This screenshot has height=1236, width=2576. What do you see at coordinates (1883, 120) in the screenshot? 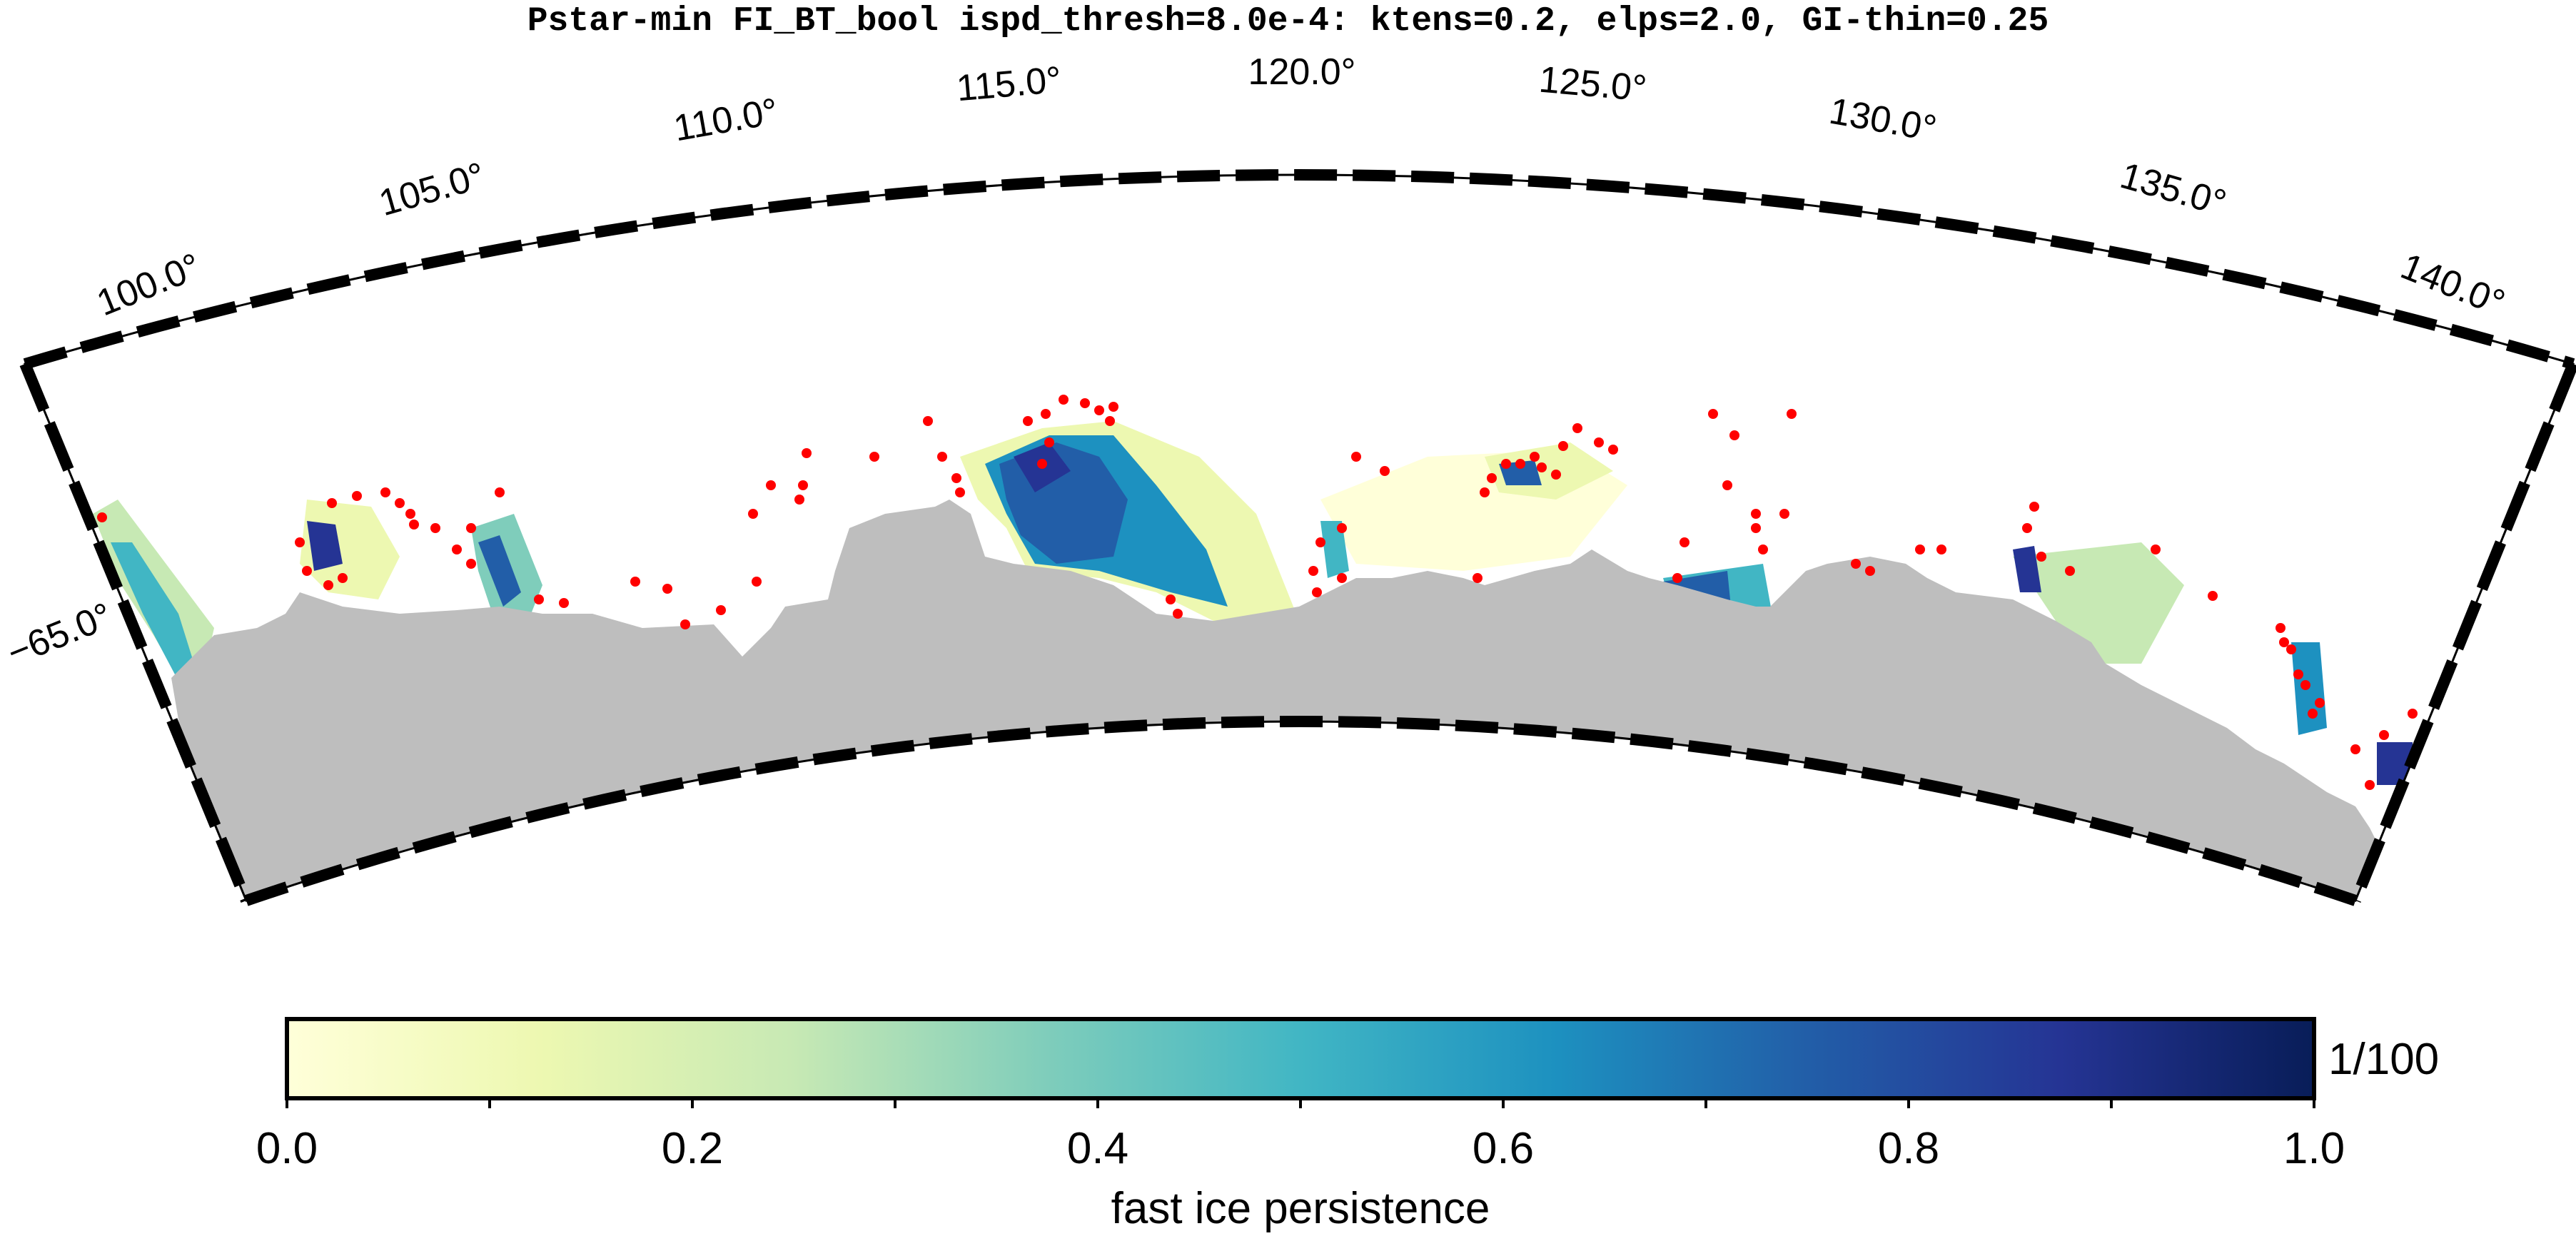
I see `longitude-label: 130.0°` at bounding box center [1883, 120].